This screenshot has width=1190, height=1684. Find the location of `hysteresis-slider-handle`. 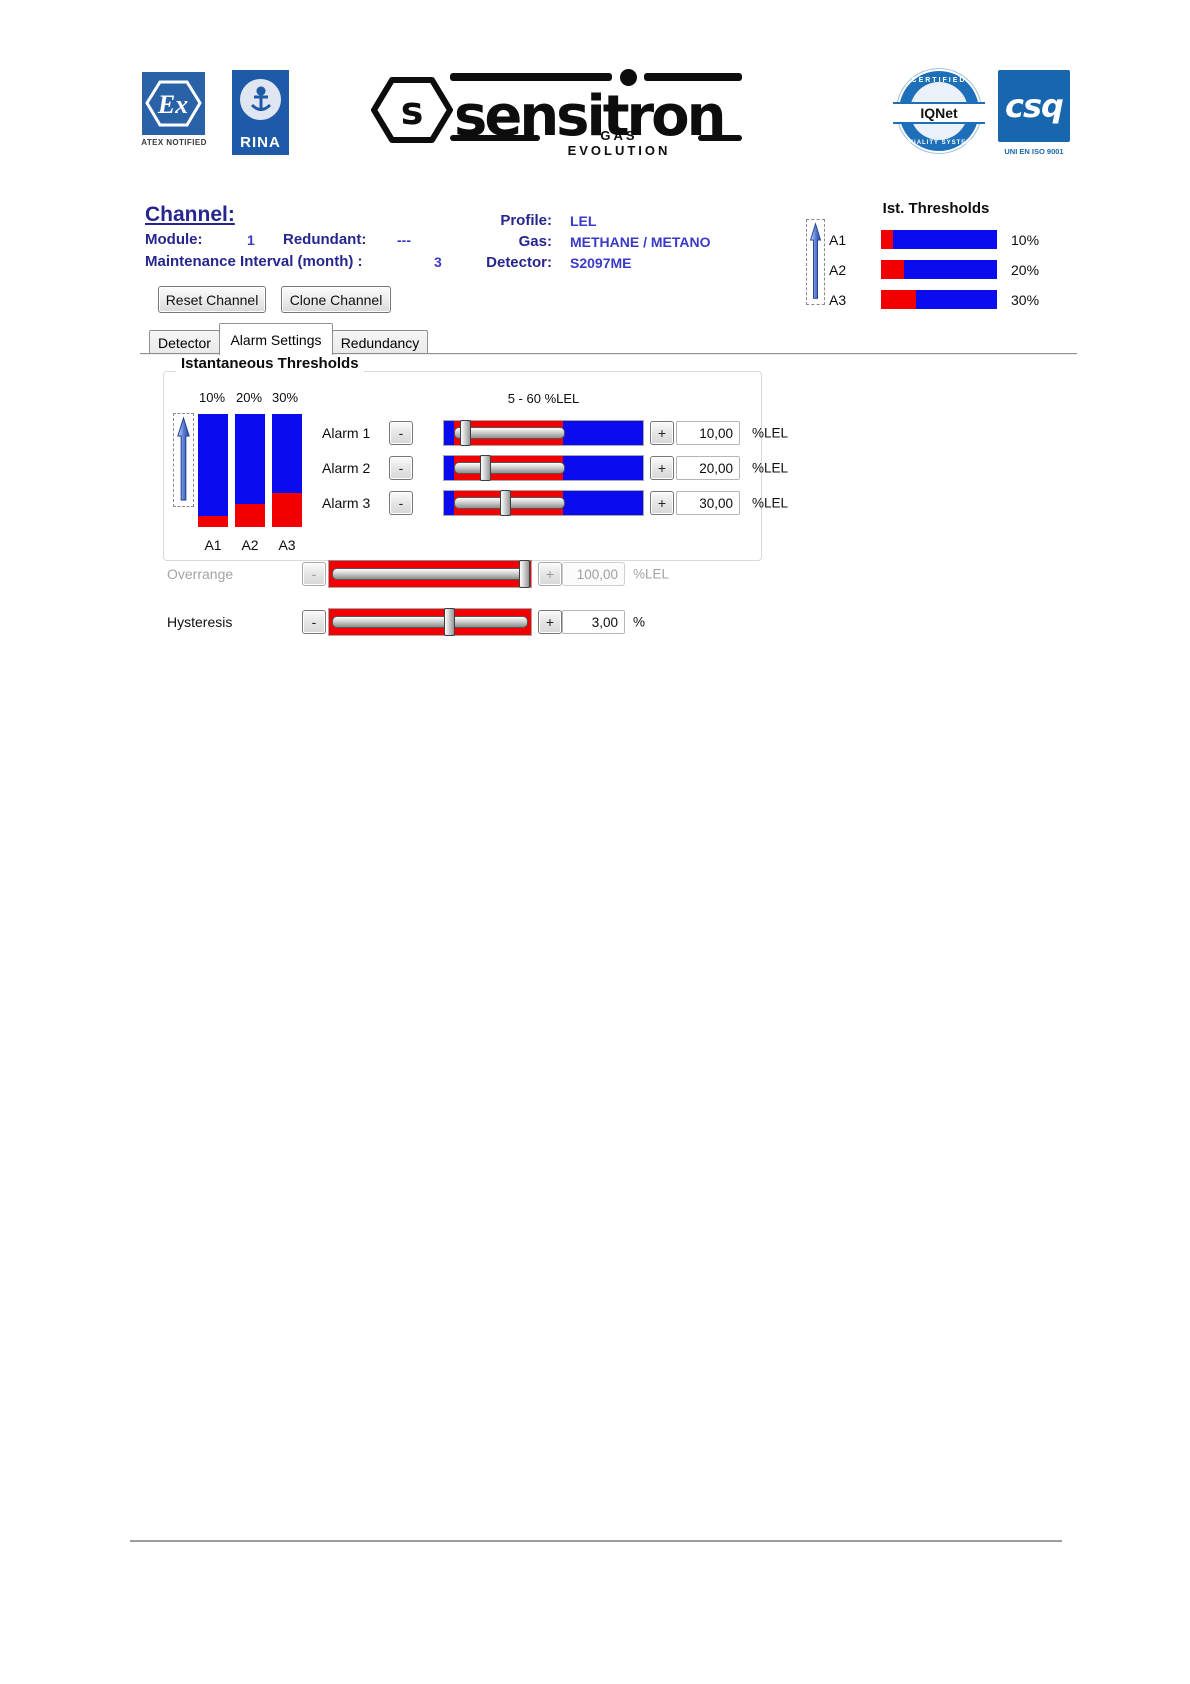

hysteresis-slider-handle is located at coordinates (450, 622).